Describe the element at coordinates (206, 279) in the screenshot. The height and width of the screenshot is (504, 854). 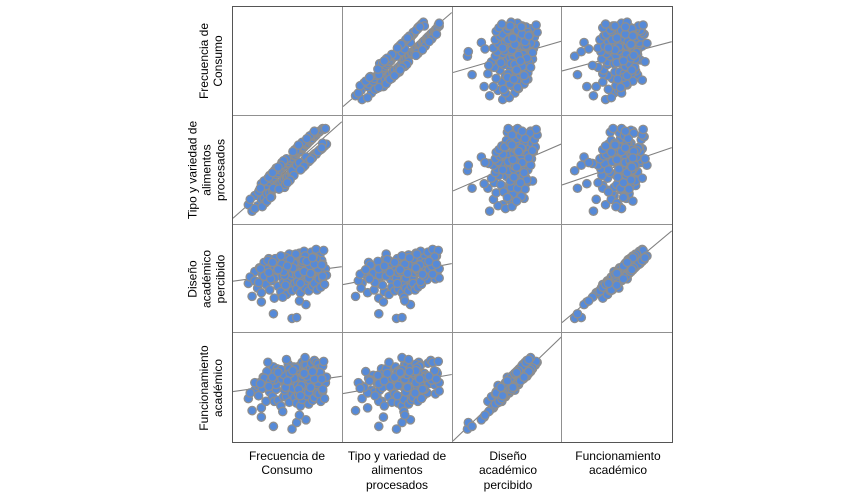
I see `row-label-diseno-academico: Diseño académico percibido` at that location.